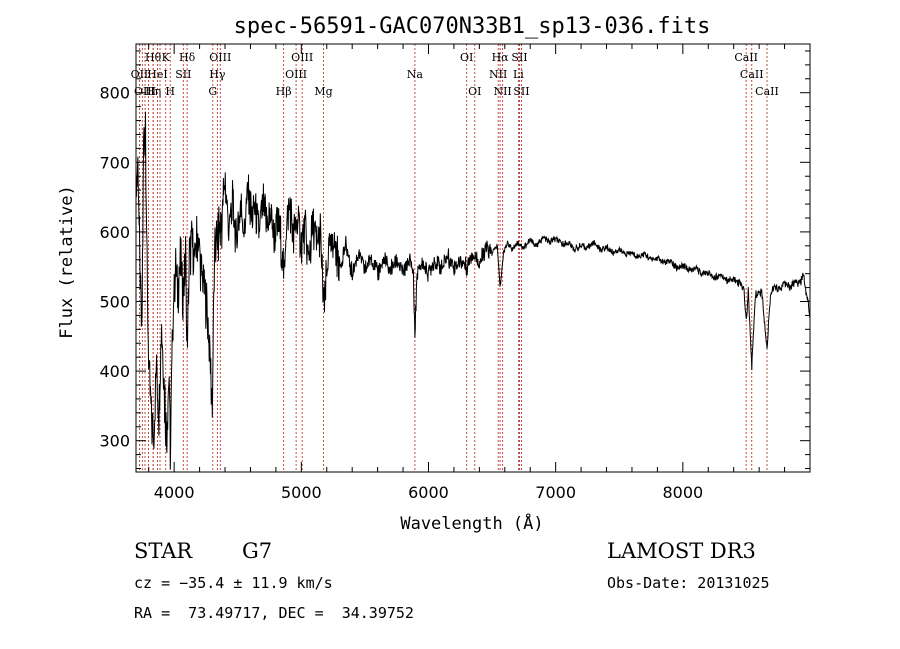 This screenshot has width=900, height=649. I want to click on spectral-line-label: Li, so click(518, 74).